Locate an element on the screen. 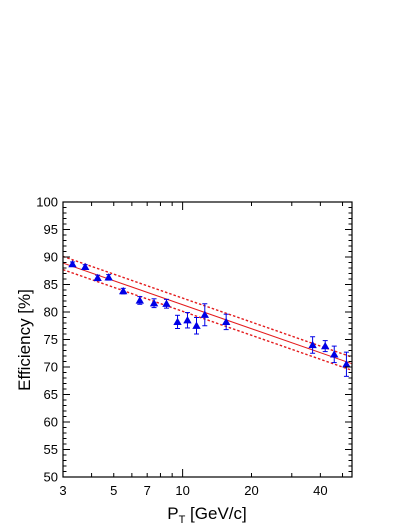  x-tick-label: 3 is located at coordinates (62, 490).